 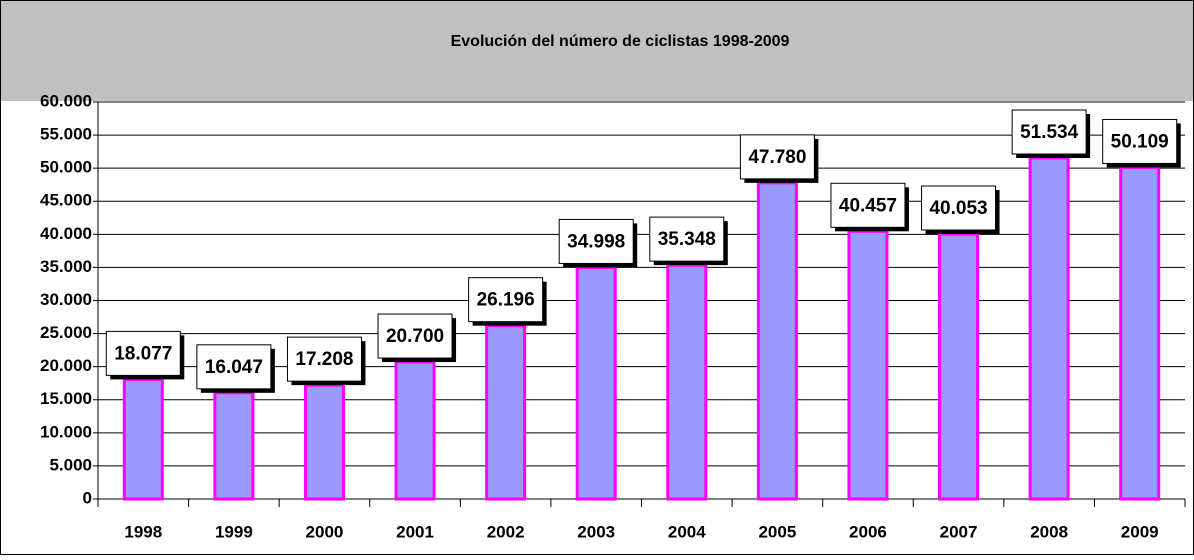 What do you see at coordinates (596, 531) in the screenshot?
I see `x-tick-label: 2003` at bounding box center [596, 531].